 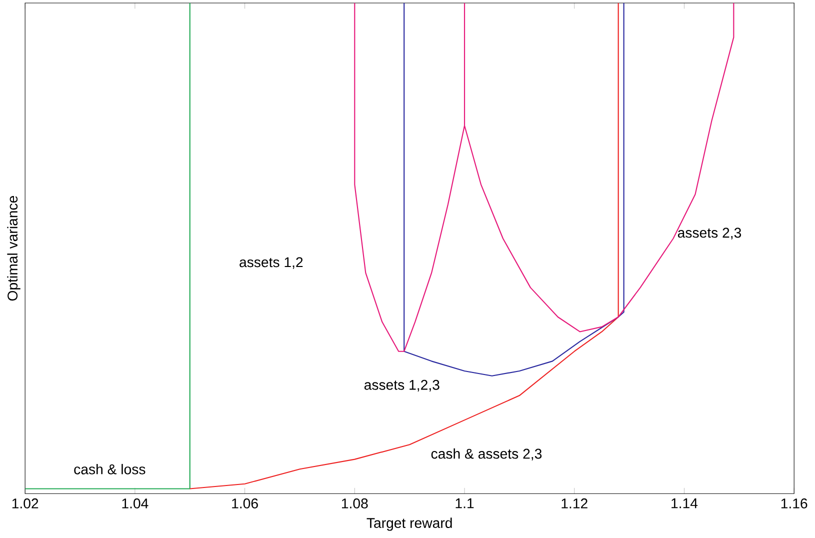 What do you see at coordinates (110, 469) in the screenshot?
I see `annotation: cash & loss` at bounding box center [110, 469].